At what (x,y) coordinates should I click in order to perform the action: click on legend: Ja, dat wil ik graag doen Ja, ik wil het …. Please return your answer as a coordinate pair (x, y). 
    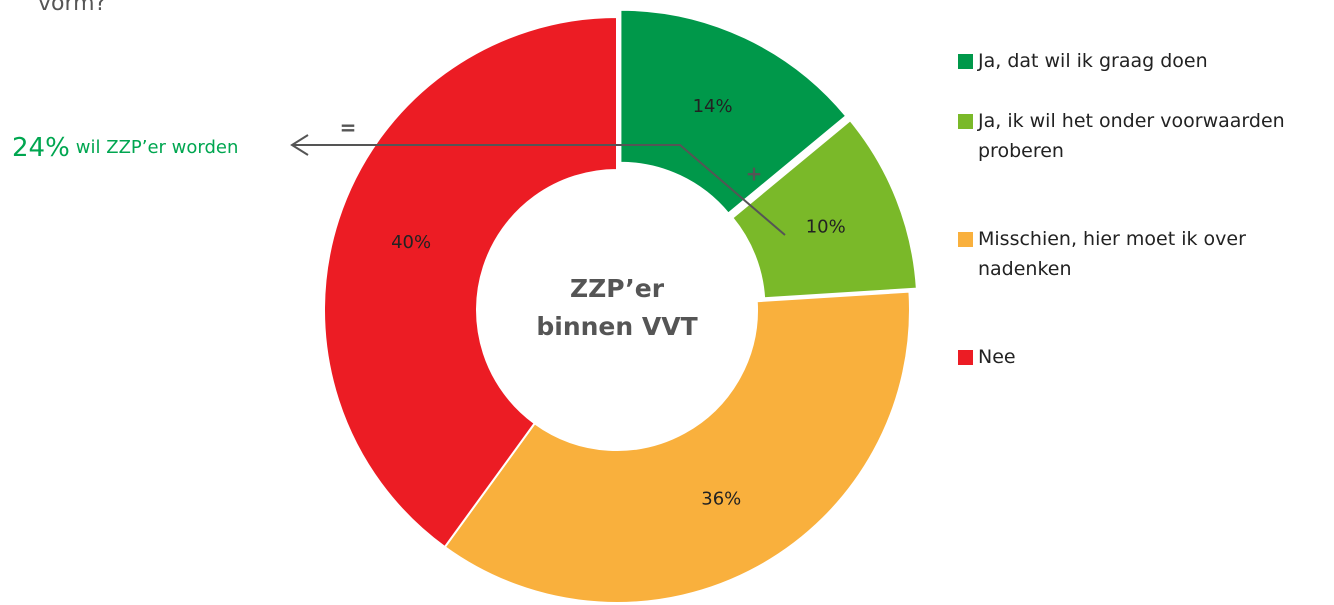
    Looking at the image, I should click on (1138, 209).